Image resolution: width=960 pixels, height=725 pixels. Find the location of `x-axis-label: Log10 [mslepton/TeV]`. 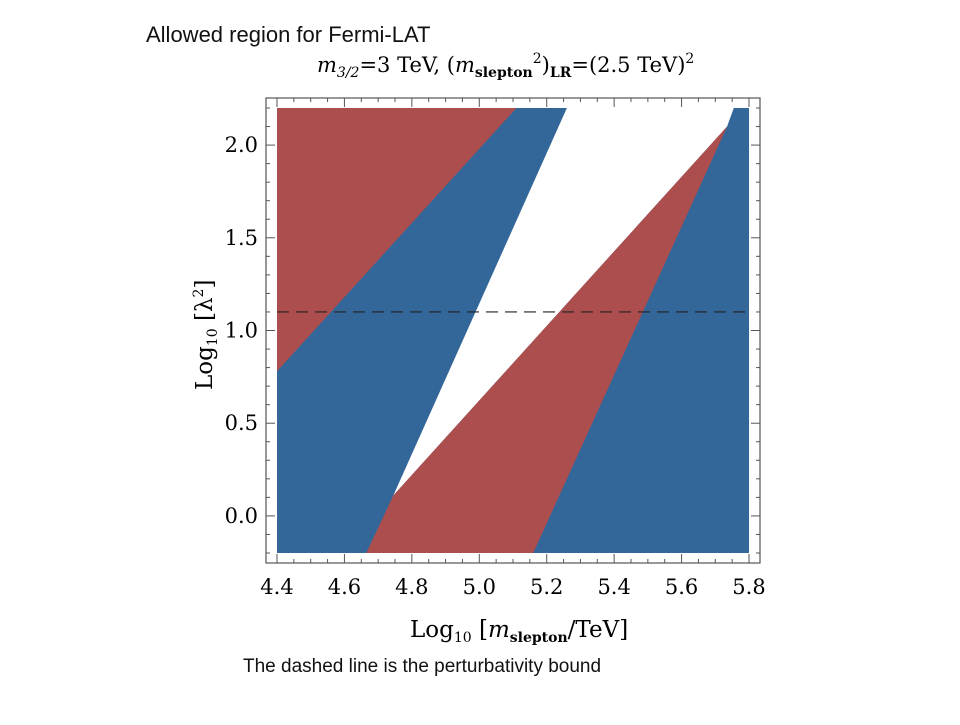

x-axis-label: Log10 [mslepton/TeV] is located at coordinates (519, 631).